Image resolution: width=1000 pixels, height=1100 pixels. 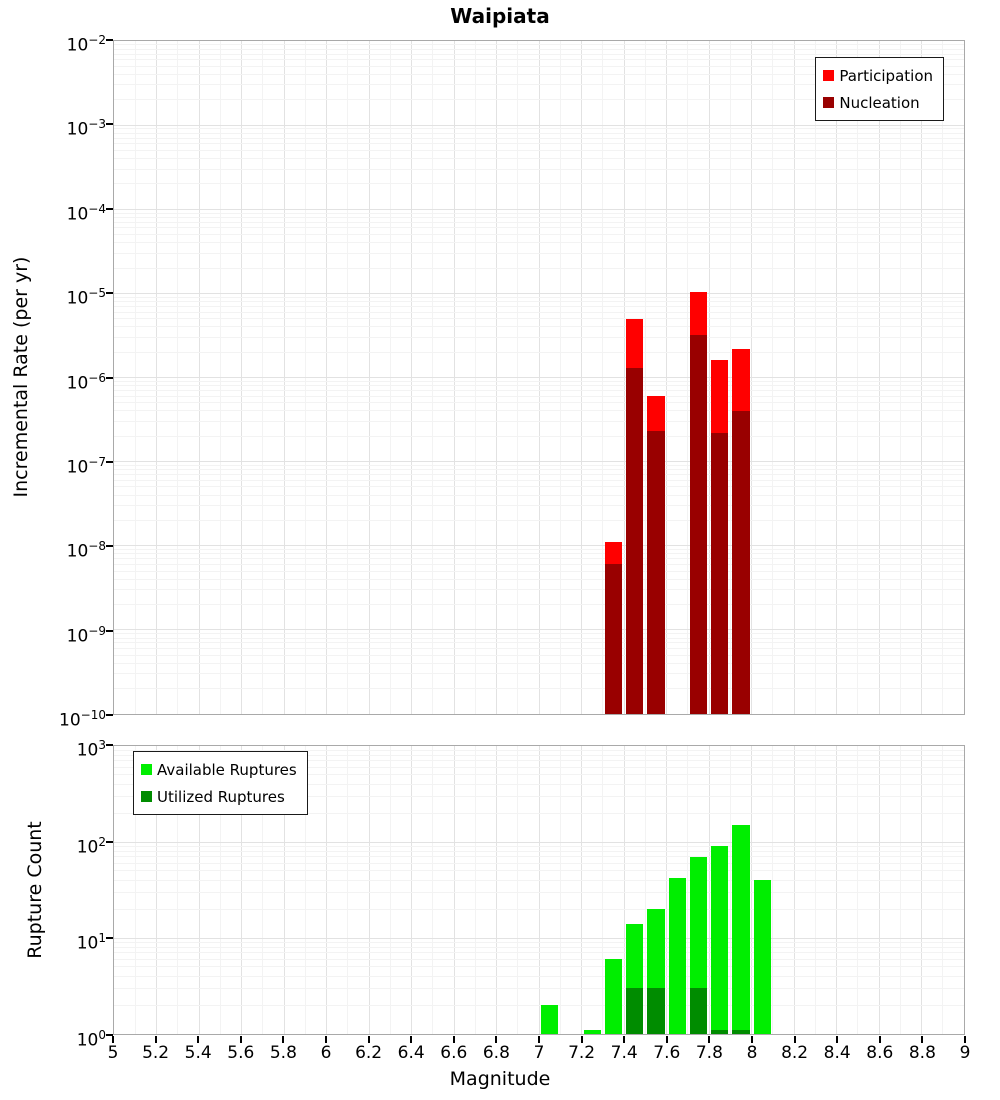 What do you see at coordinates (86, 466) in the screenshot?
I see `y-tick-label: 10⁻⁷` at bounding box center [86, 466].